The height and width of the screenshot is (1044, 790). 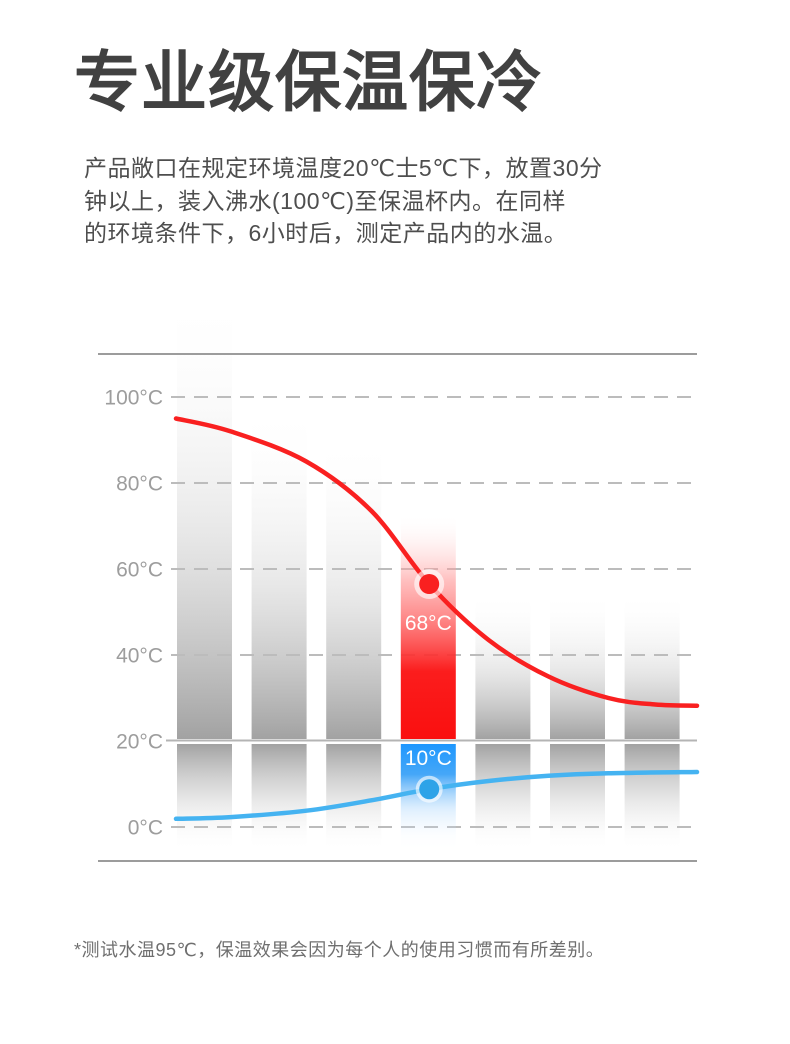 What do you see at coordinates (326, 233) in the screenshot?
I see `description-line-3: 的环境条件下，6小时后，测定产品内的水温。` at bounding box center [326, 233].